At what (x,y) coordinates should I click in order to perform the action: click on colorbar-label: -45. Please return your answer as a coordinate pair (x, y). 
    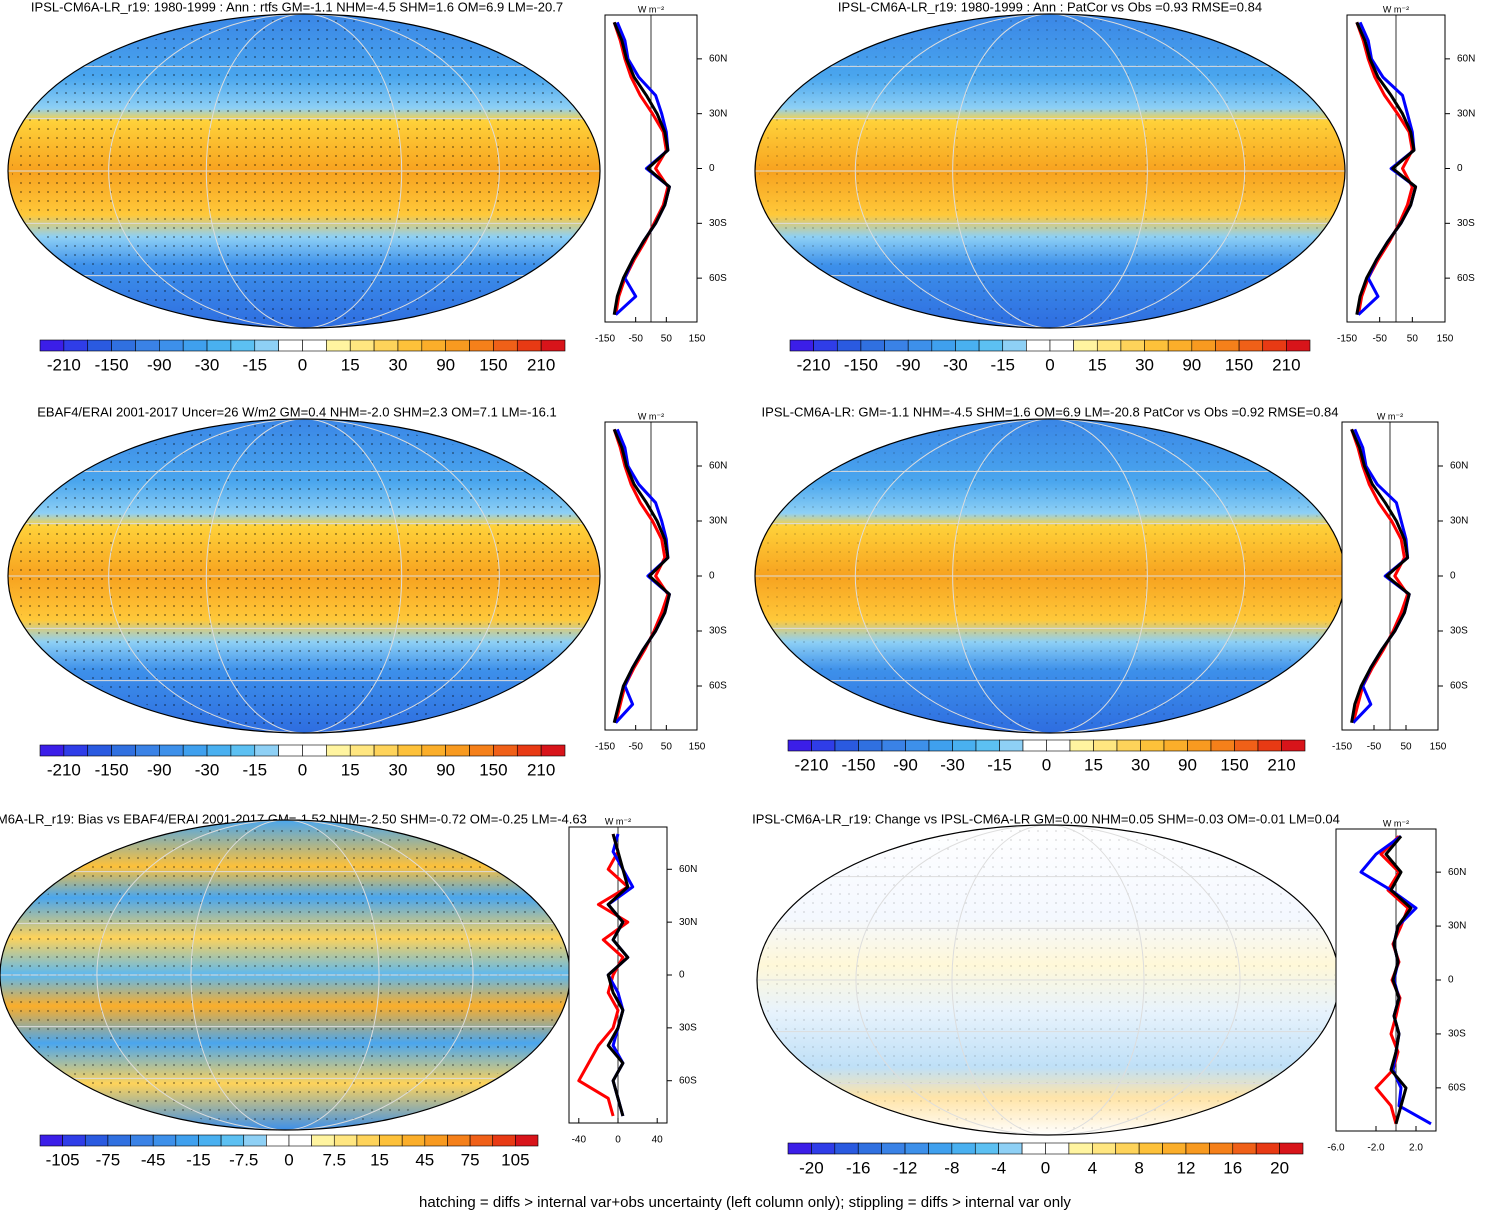
    Looking at the image, I should click on (153, 1159).